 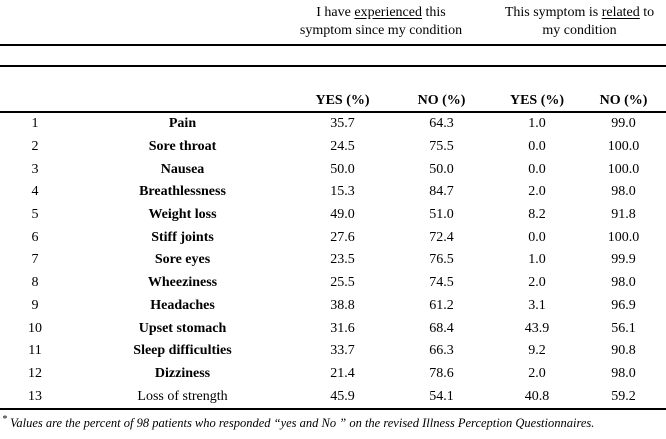 I want to click on group-header-2-underlined-word: related, so click(x=620, y=12).